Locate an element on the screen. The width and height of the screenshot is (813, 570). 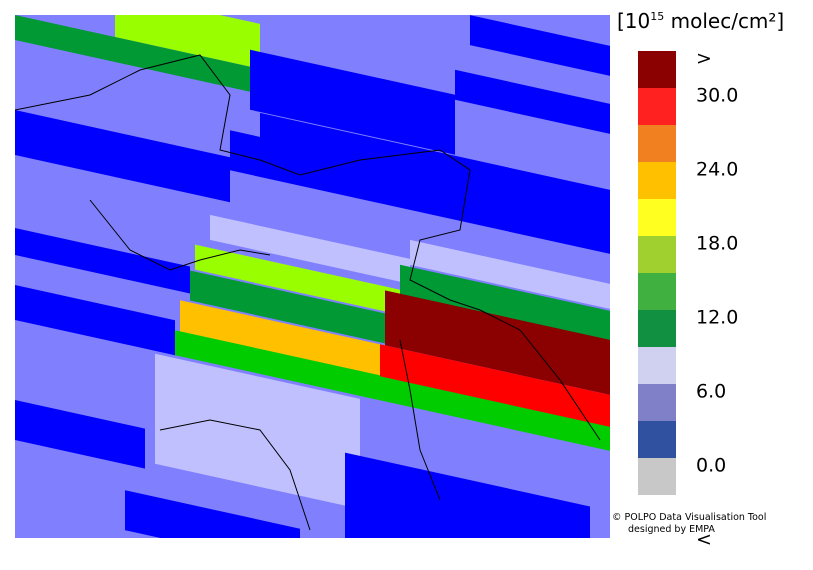
credit-line: © POLPO Data Visualisation Tool is located at coordinates (689, 517).